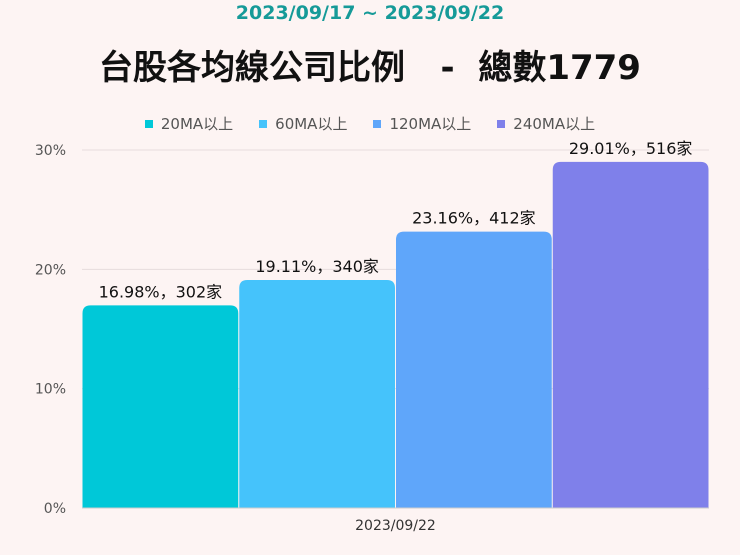 The width and height of the screenshot is (740, 555). I want to click on legend-label: 20MA以上, so click(197, 124).